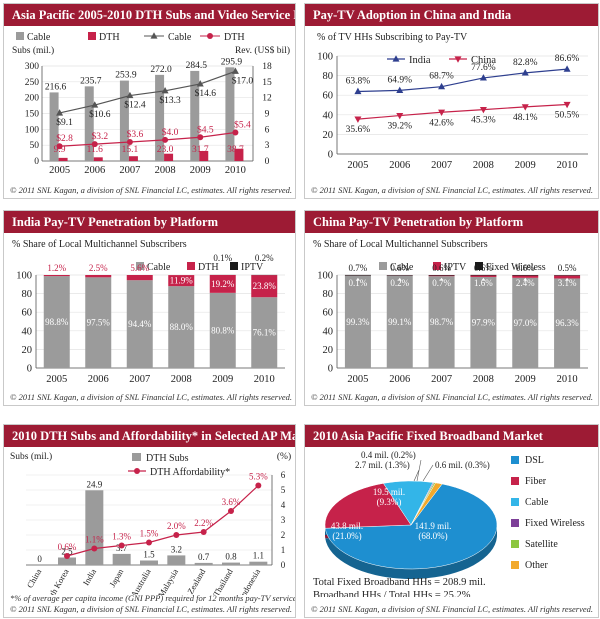  I want to click on legend-label: DTH Affordability*, so click(190, 472).